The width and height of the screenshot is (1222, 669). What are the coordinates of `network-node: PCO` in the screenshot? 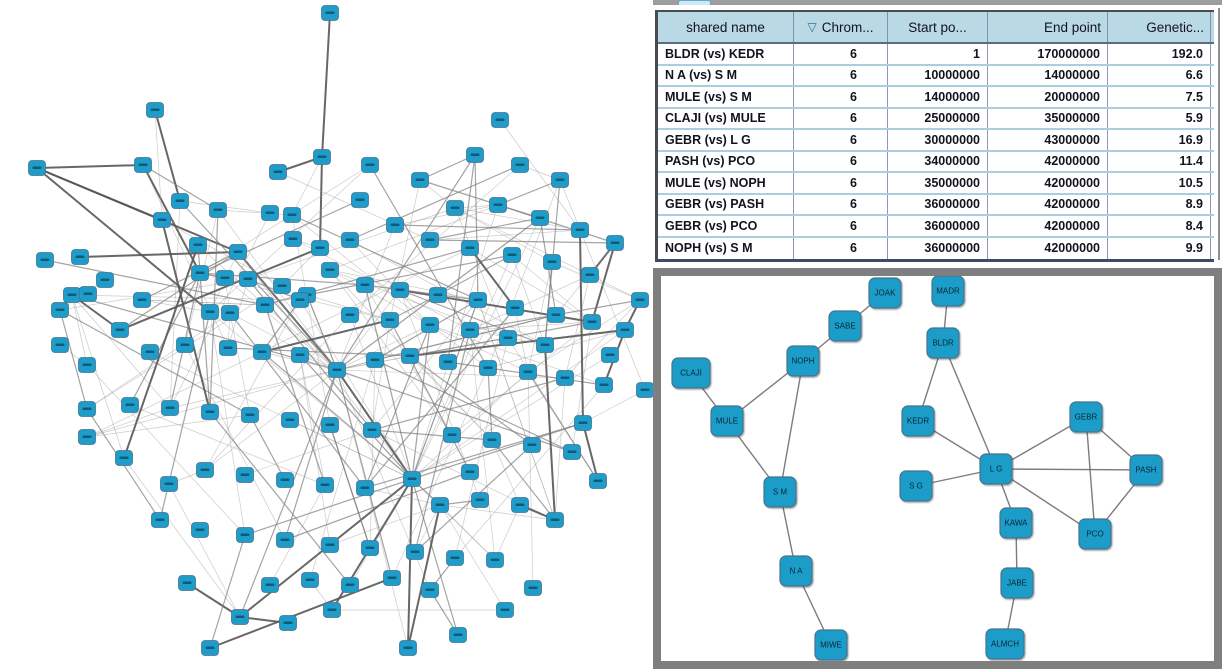 It's located at (1095, 534).